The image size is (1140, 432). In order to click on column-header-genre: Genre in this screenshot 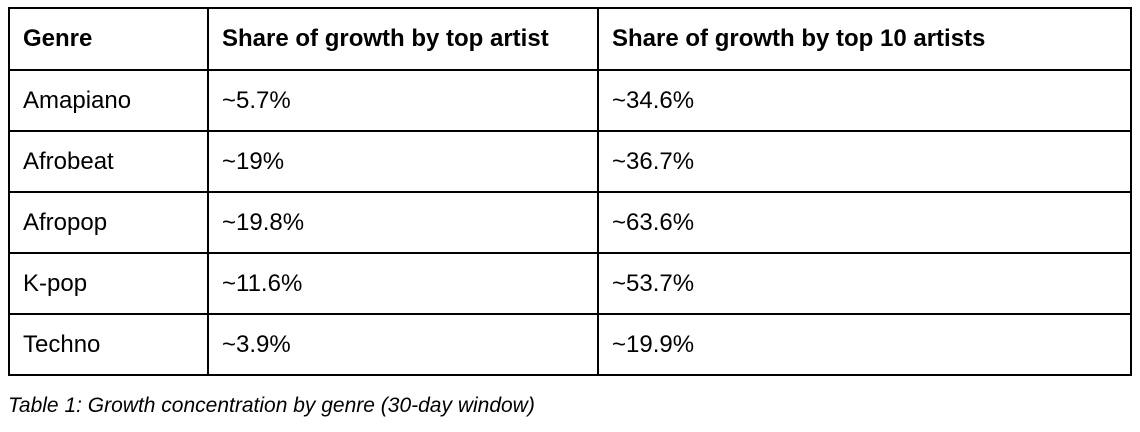, I will do `click(108, 39)`.